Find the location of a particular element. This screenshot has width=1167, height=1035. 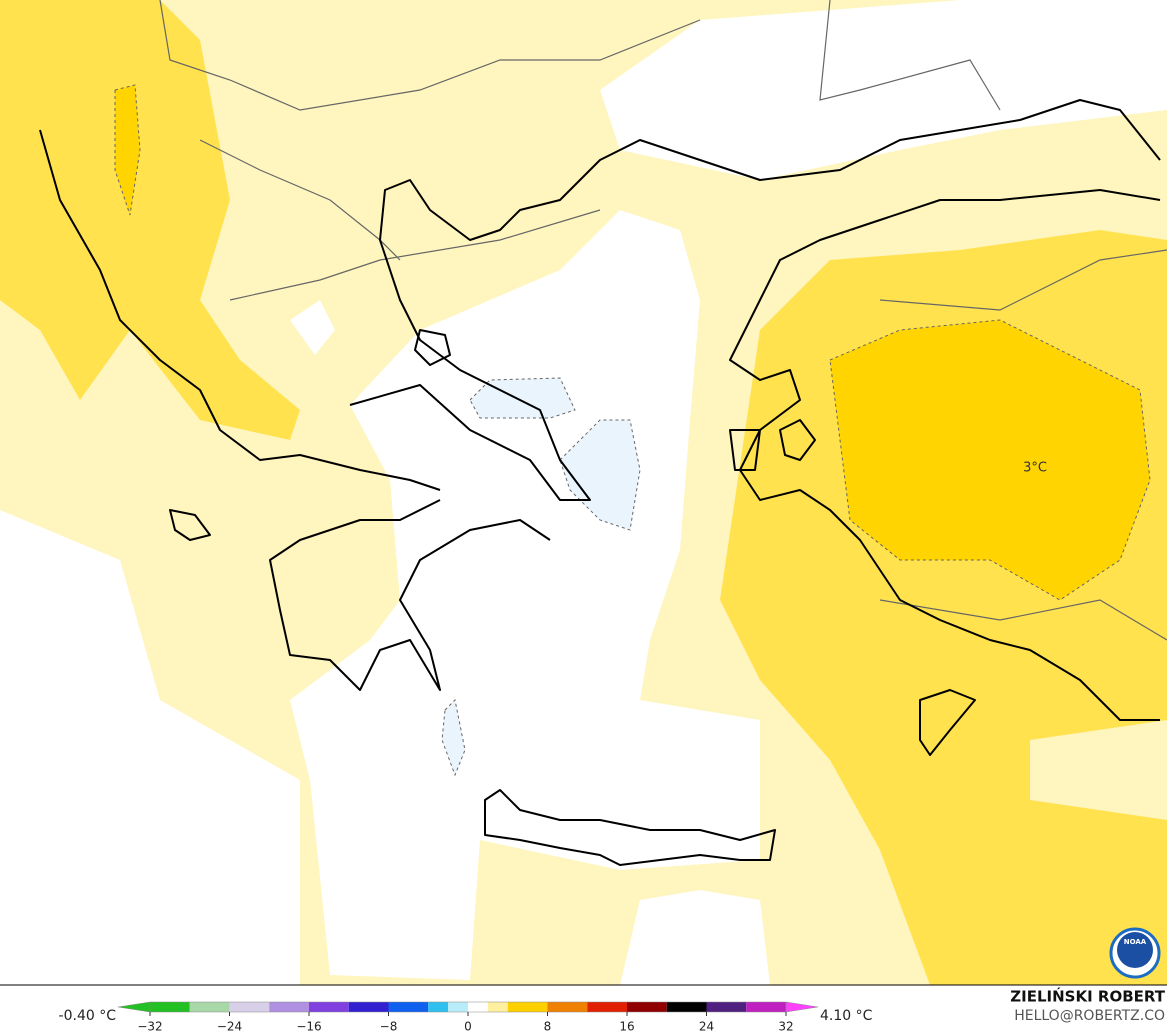

logo-text: NOAA is located at coordinates (1135, 942).